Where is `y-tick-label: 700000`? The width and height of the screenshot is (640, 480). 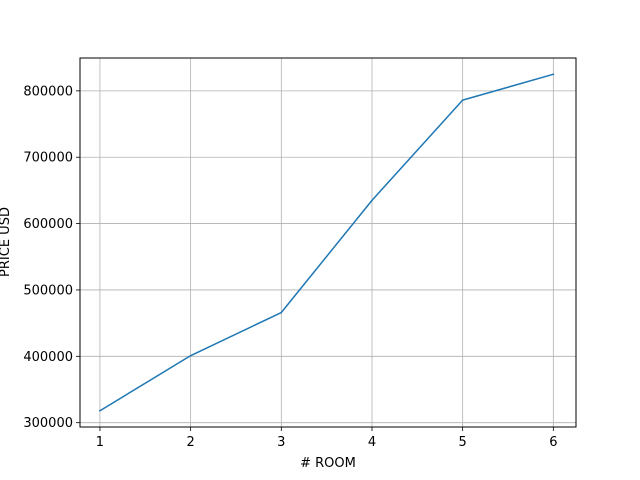 y-tick-label: 700000 is located at coordinates (48, 158).